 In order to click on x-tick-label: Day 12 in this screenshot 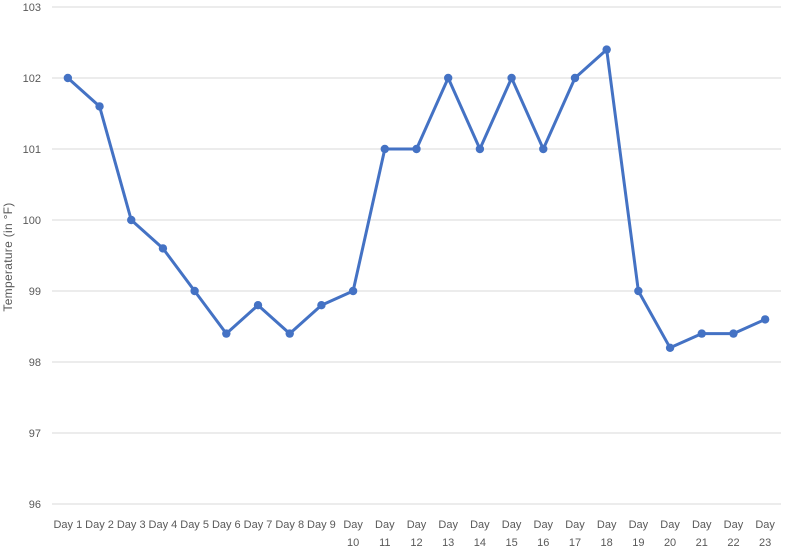, I will do `click(417, 534)`.